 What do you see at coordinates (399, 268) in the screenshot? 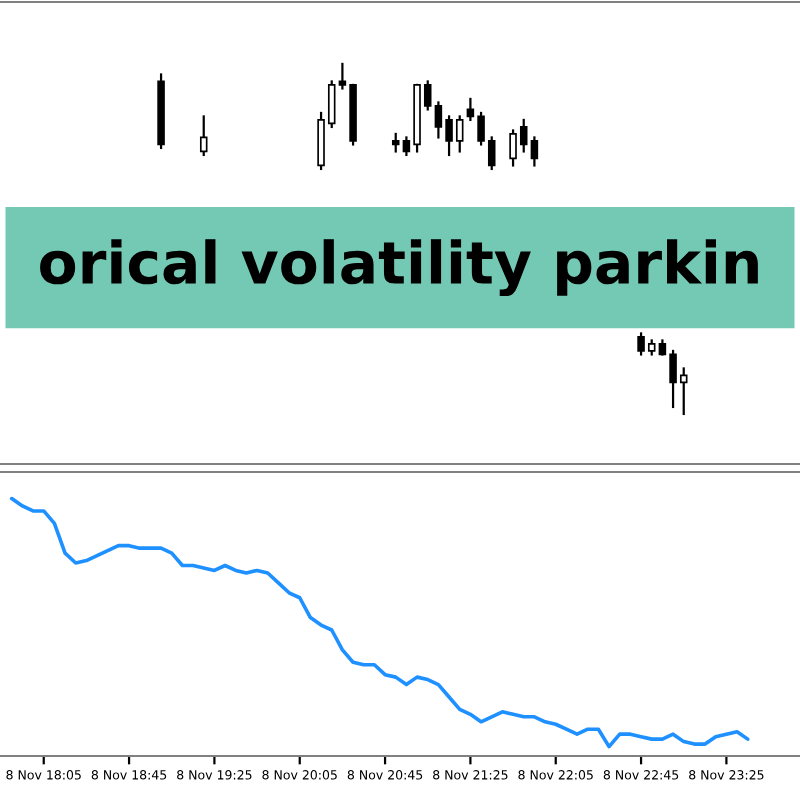
I see `annotation: orical volatility parkin` at bounding box center [399, 268].